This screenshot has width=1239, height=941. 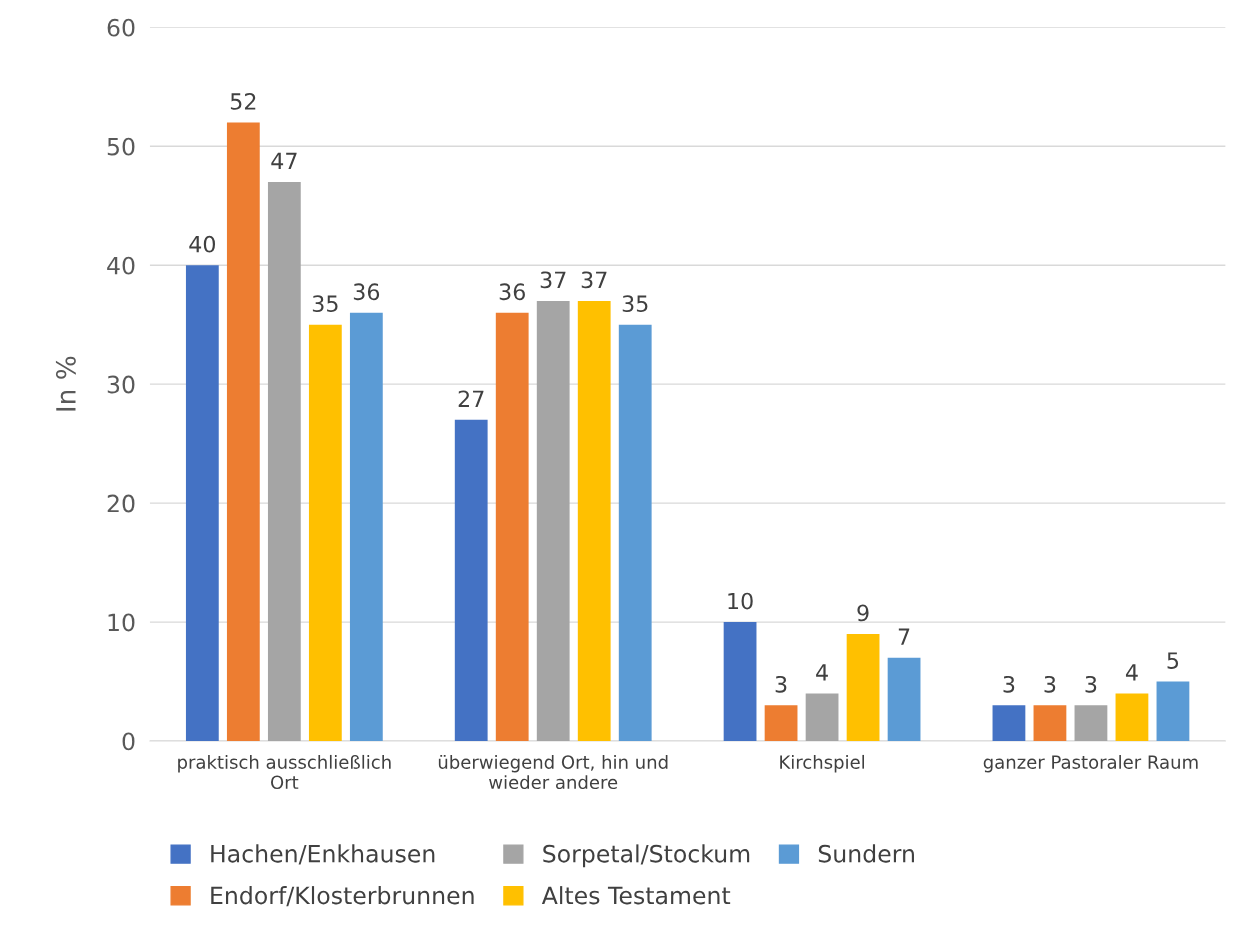 What do you see at coordinates (121, 265) in the screenshot?
I see `y-tick-label: 40` at bounding box center [121, 265].